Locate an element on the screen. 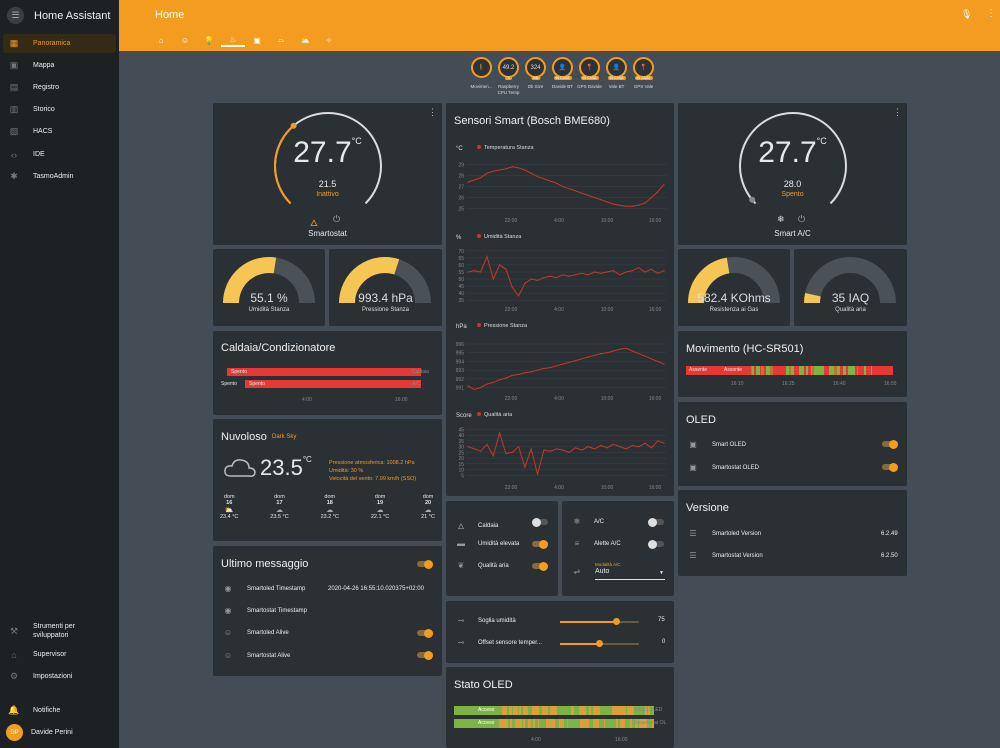  entity-row: ❄ A/C is located at coordinates (588, 521).